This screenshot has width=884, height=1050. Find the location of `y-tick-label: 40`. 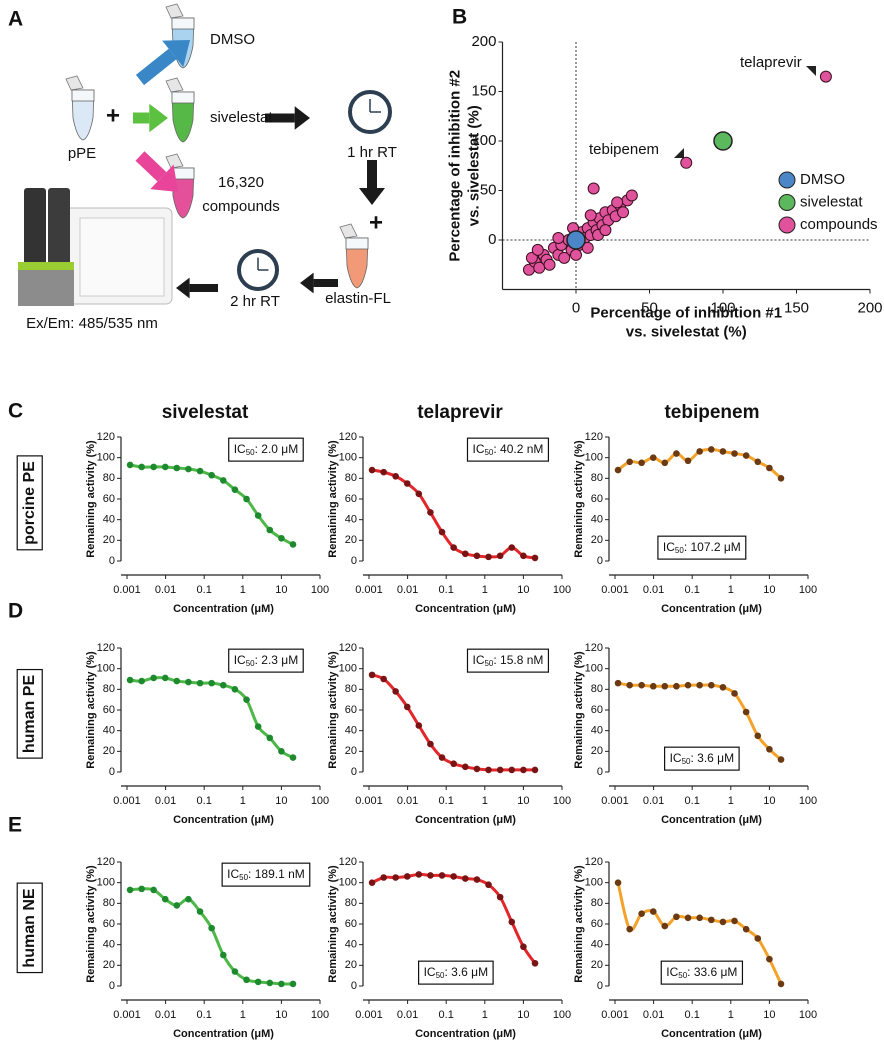

y-tick-label: 40 is located at coordinates (109, 731).